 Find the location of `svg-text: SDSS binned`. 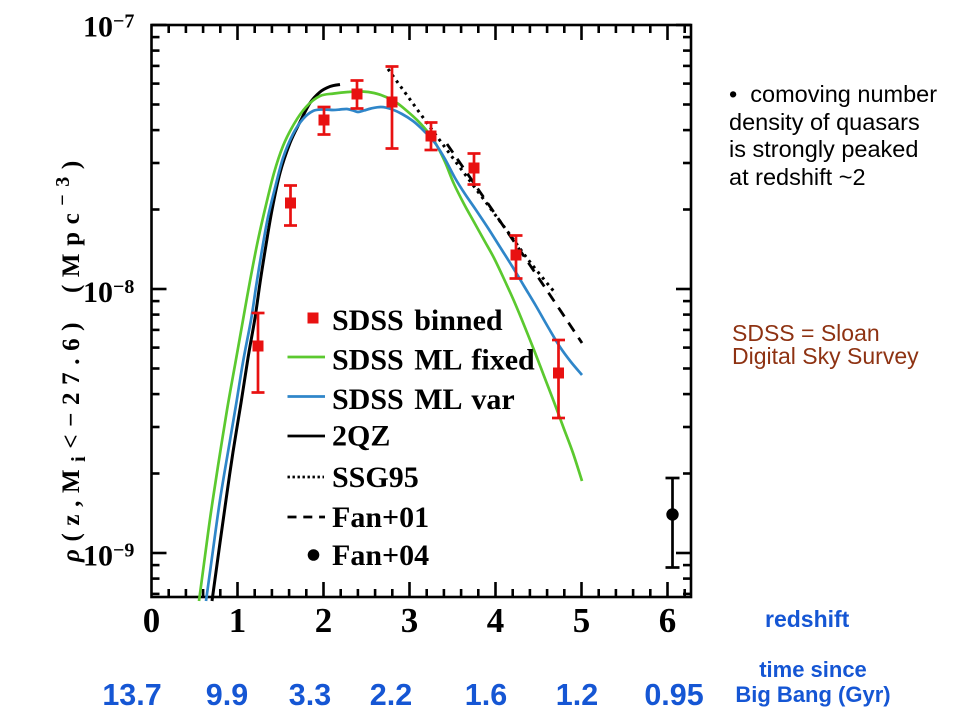

svg-text: SDSS binned is located at coordinates (417, 320).